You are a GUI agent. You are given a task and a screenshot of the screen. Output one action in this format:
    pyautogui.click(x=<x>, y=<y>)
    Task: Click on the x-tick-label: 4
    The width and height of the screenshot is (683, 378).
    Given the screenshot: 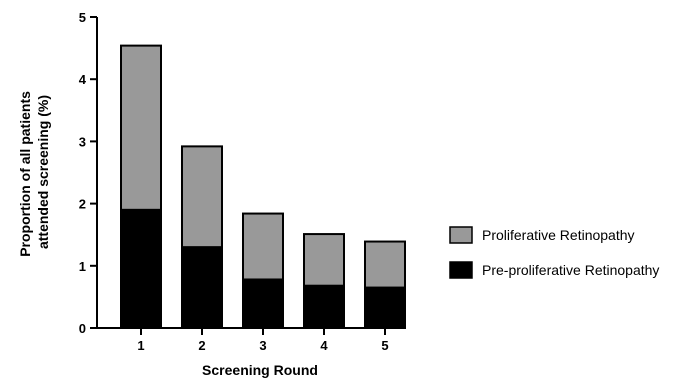 What is the action you would take?
    pyautogui.click(x=324, y=345)
    